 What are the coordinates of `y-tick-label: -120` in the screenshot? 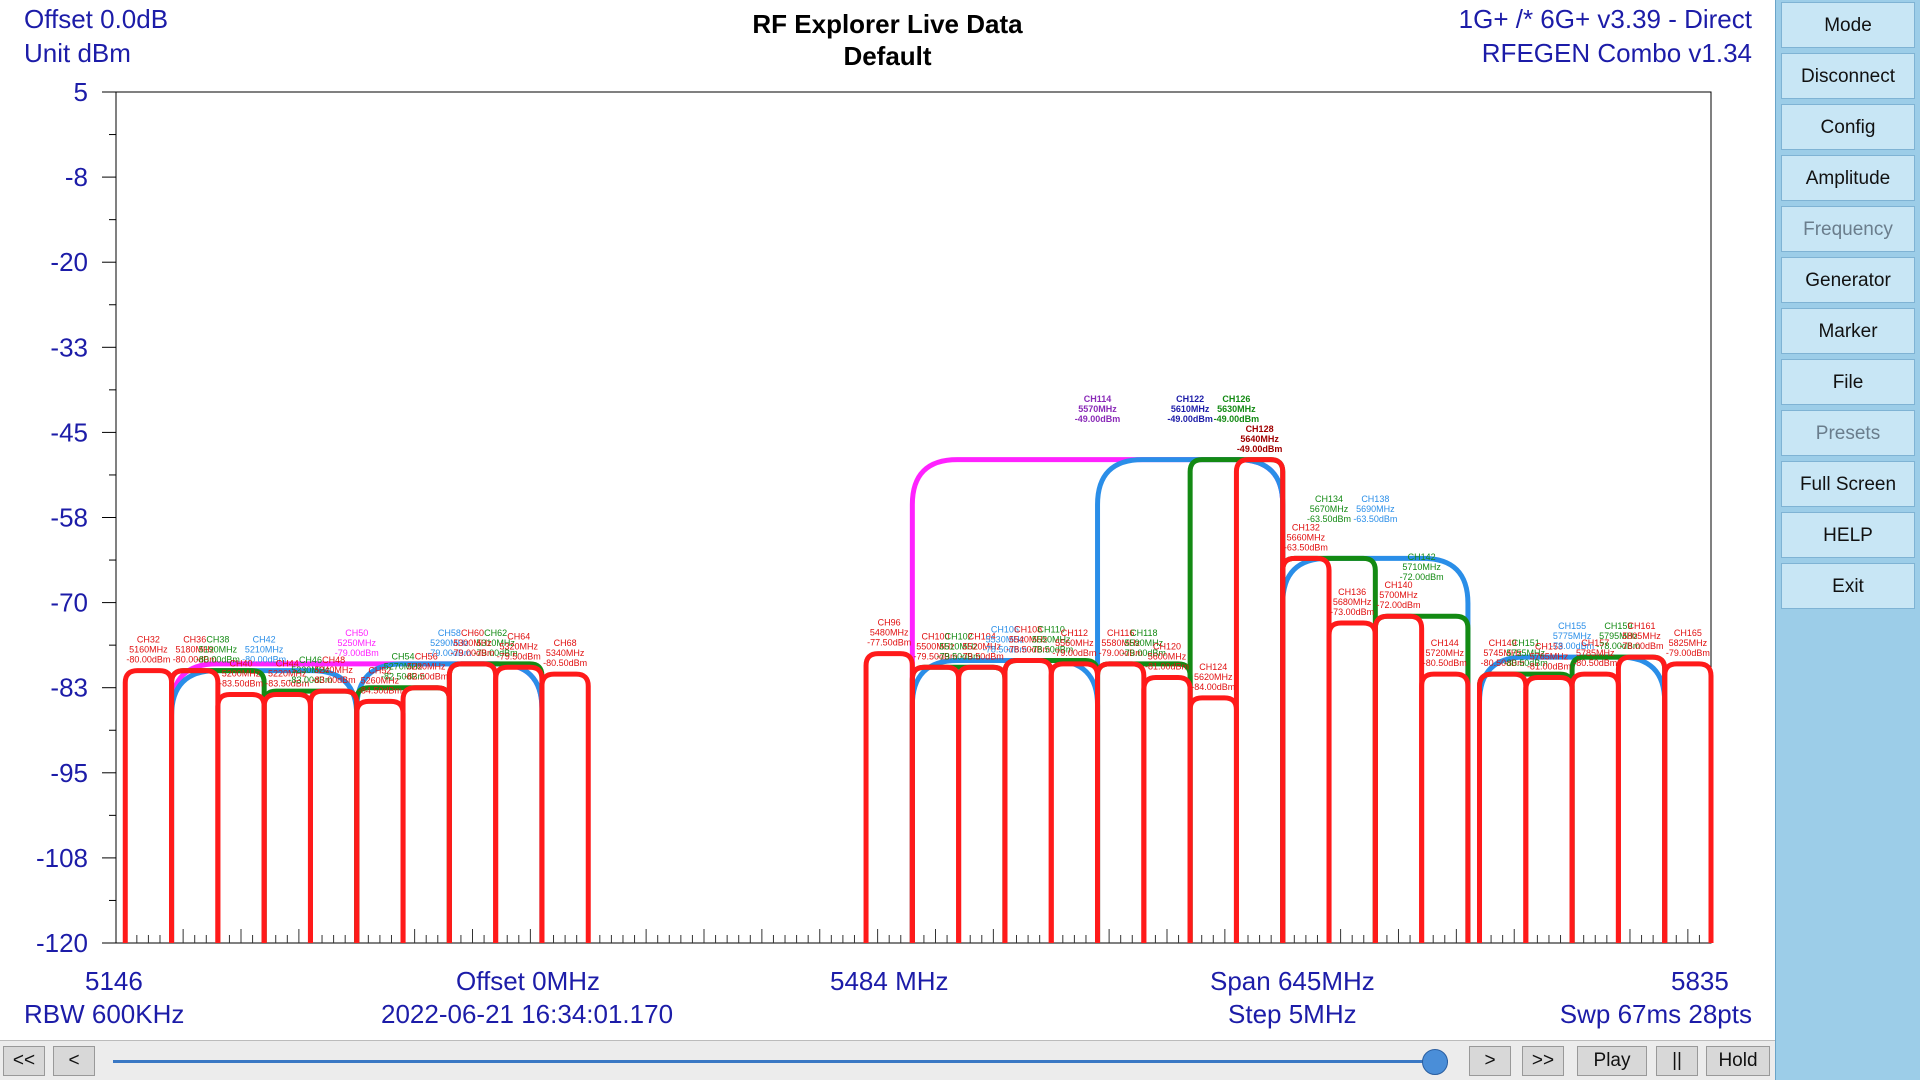 It's located at (62, 943).